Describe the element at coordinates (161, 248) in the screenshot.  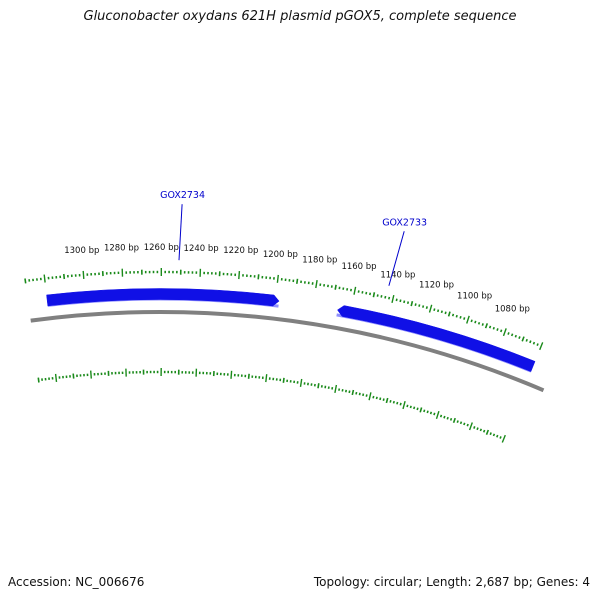
I see `ruler-label: 1260 bp` at that location.